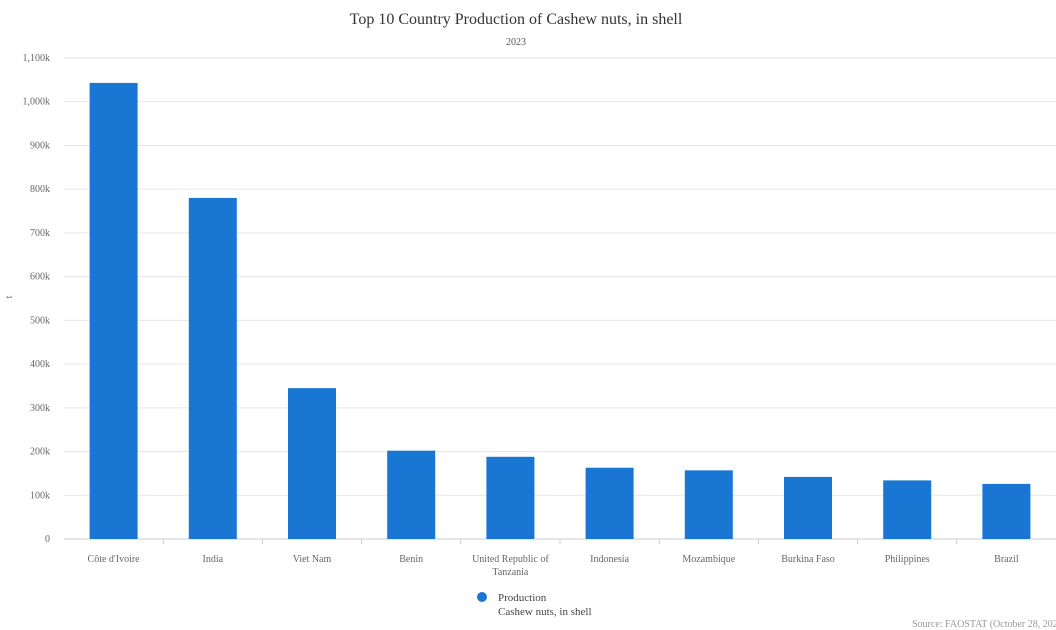  Describe the element at coordinates (40, 233) in the screenshot. I see `y-tick-label: 700k` at that location.